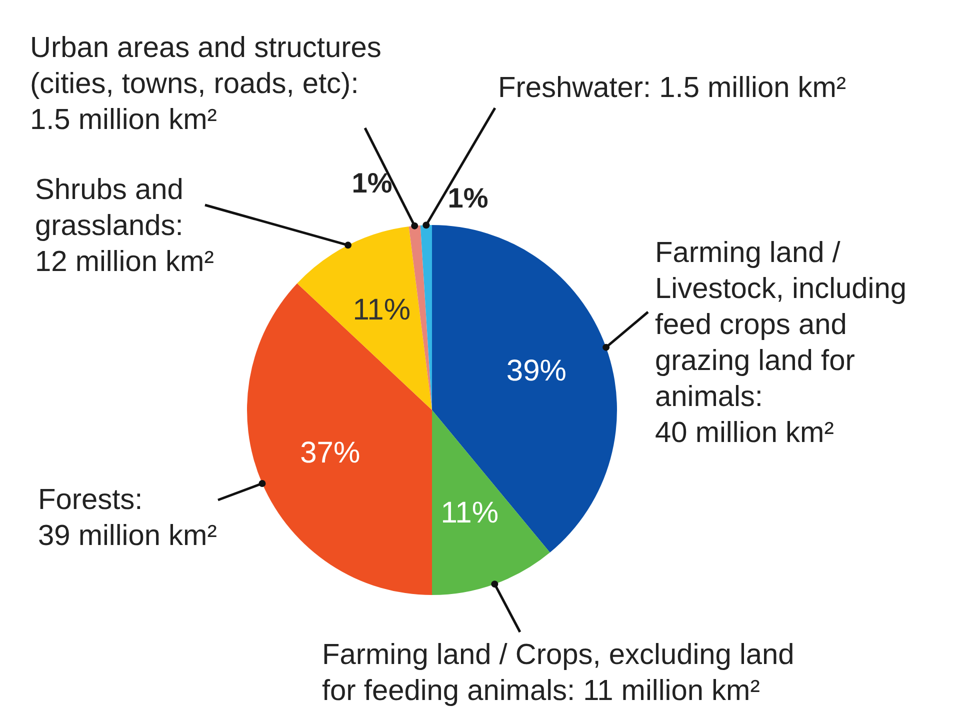 This screenshot has width=971, height=713. What do you see at coordinates (781, 343) in the screenshot?
I see `slice-label: Farming land / Livestock, including feed crops and grazing land for animals: 40 million km²` at bounding box center [781, 343].